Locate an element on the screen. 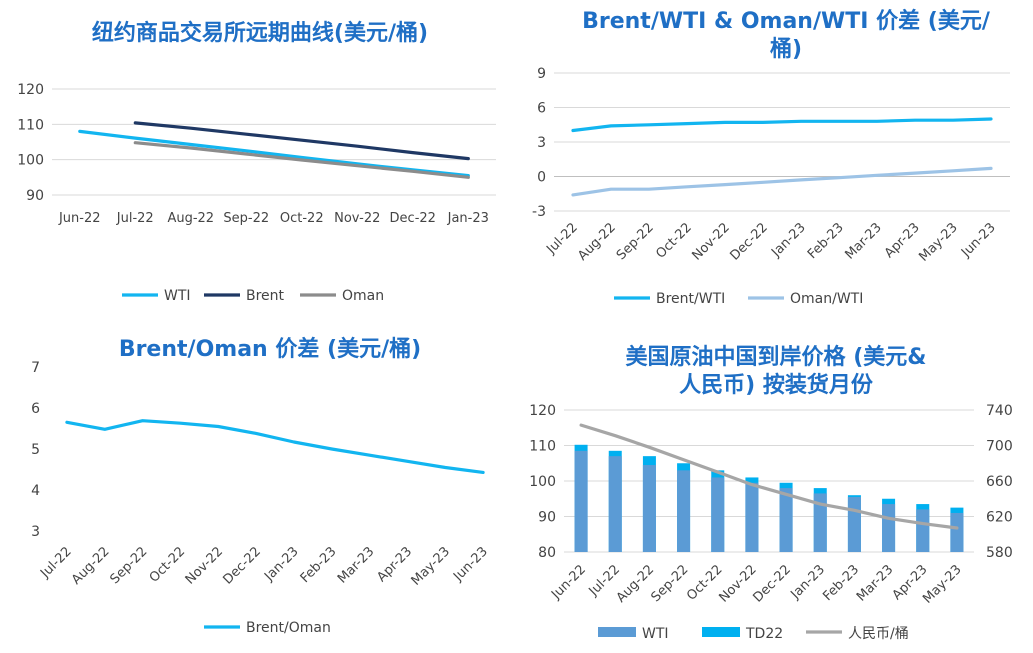  y-tick-label: -3 is located at coordinates (539, 212).